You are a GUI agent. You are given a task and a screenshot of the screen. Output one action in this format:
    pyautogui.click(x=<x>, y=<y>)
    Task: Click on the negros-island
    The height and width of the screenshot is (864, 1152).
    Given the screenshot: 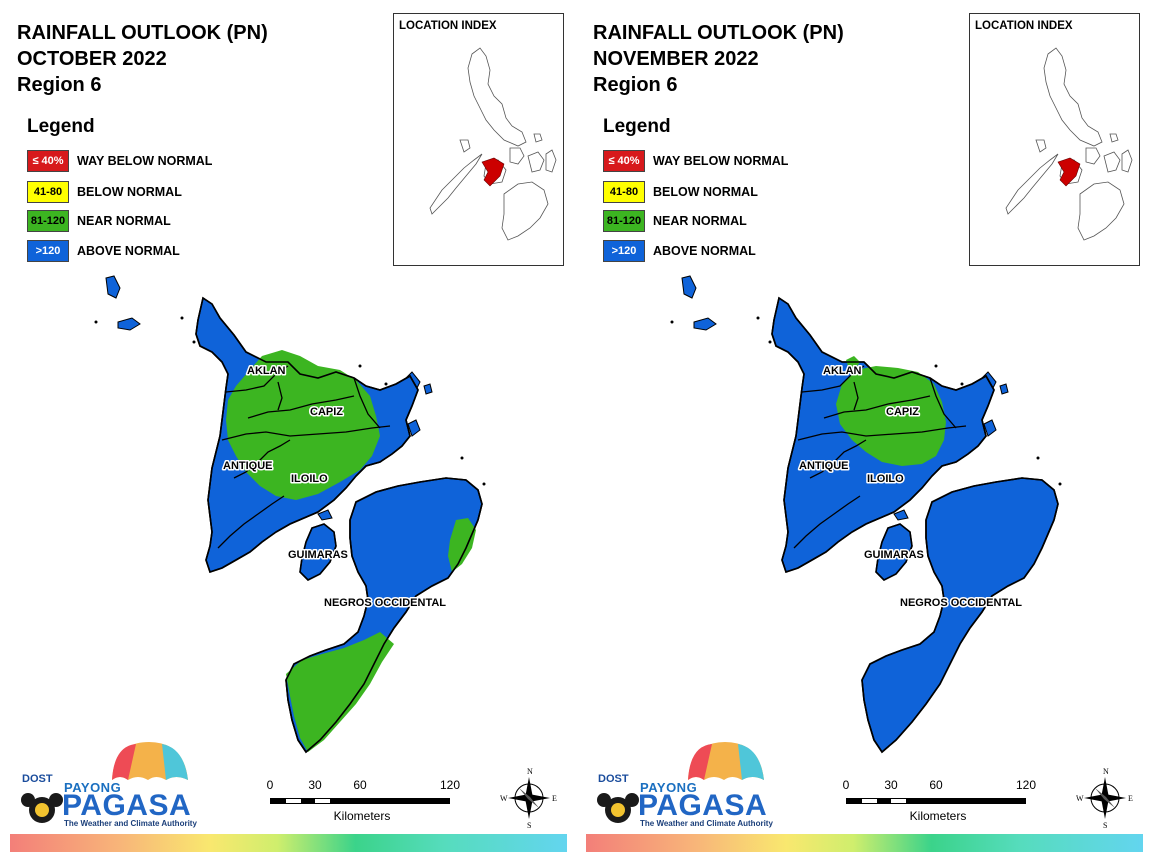 What is the action you would take?
    pyautogui.click(x=960, y=615)
    